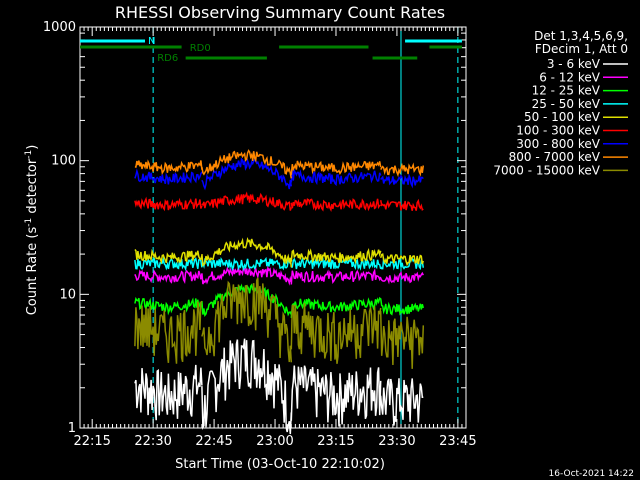 The width and height of the screenshot is (640, 480). I want to click on y-axis-label-sup1: -1, so click(29, 222).